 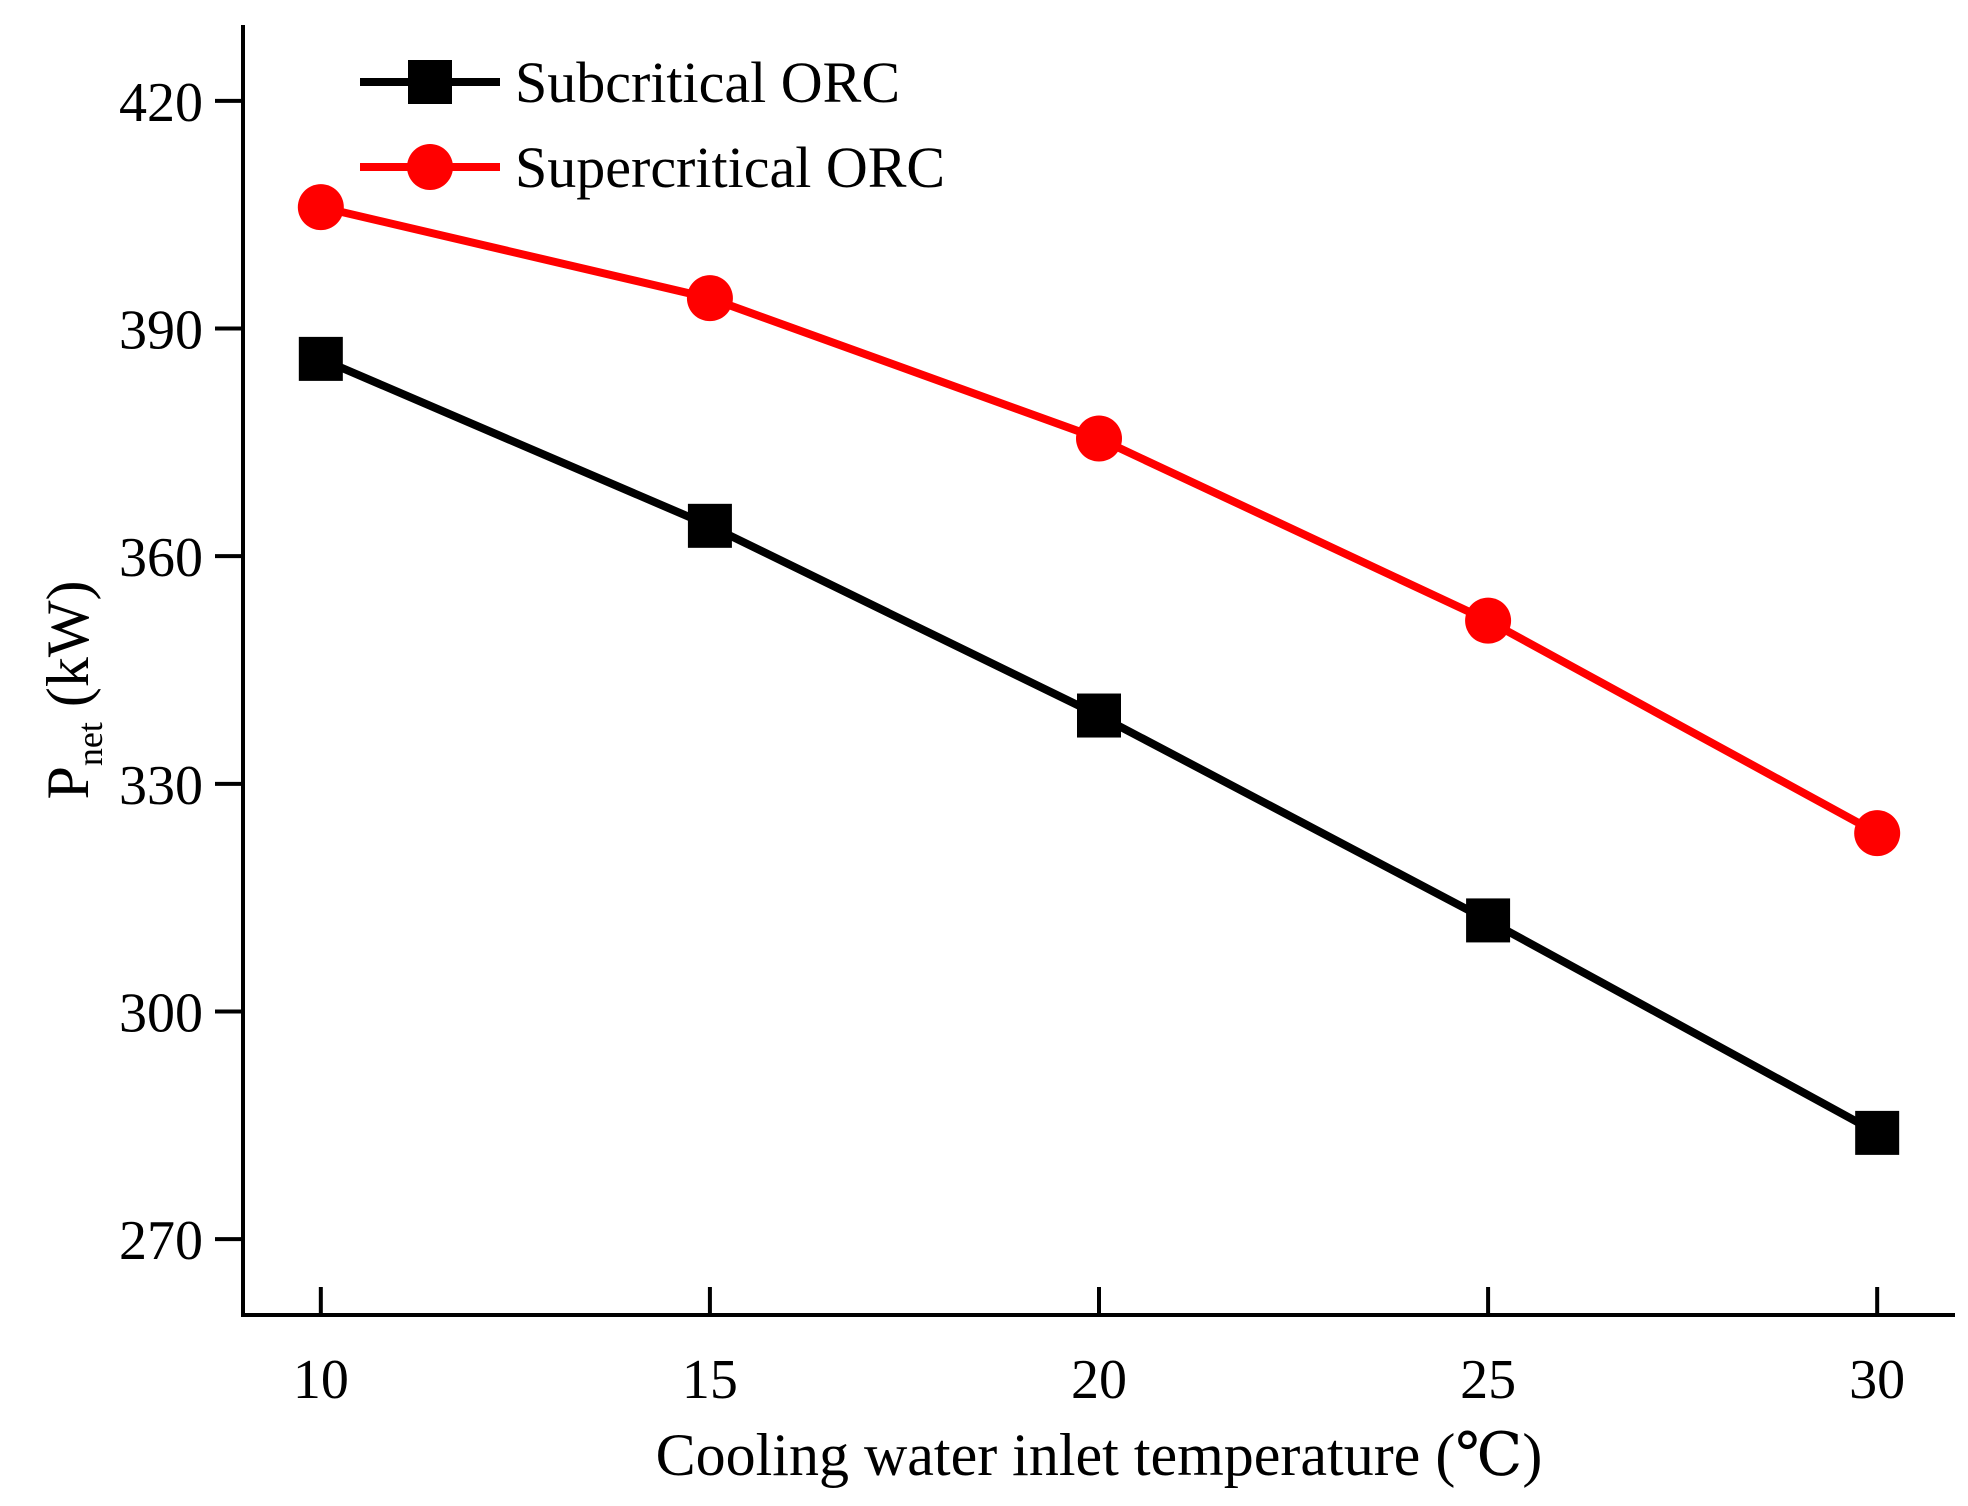 I want to click on y-axis-title-main: P, so click(x=68, y=782).